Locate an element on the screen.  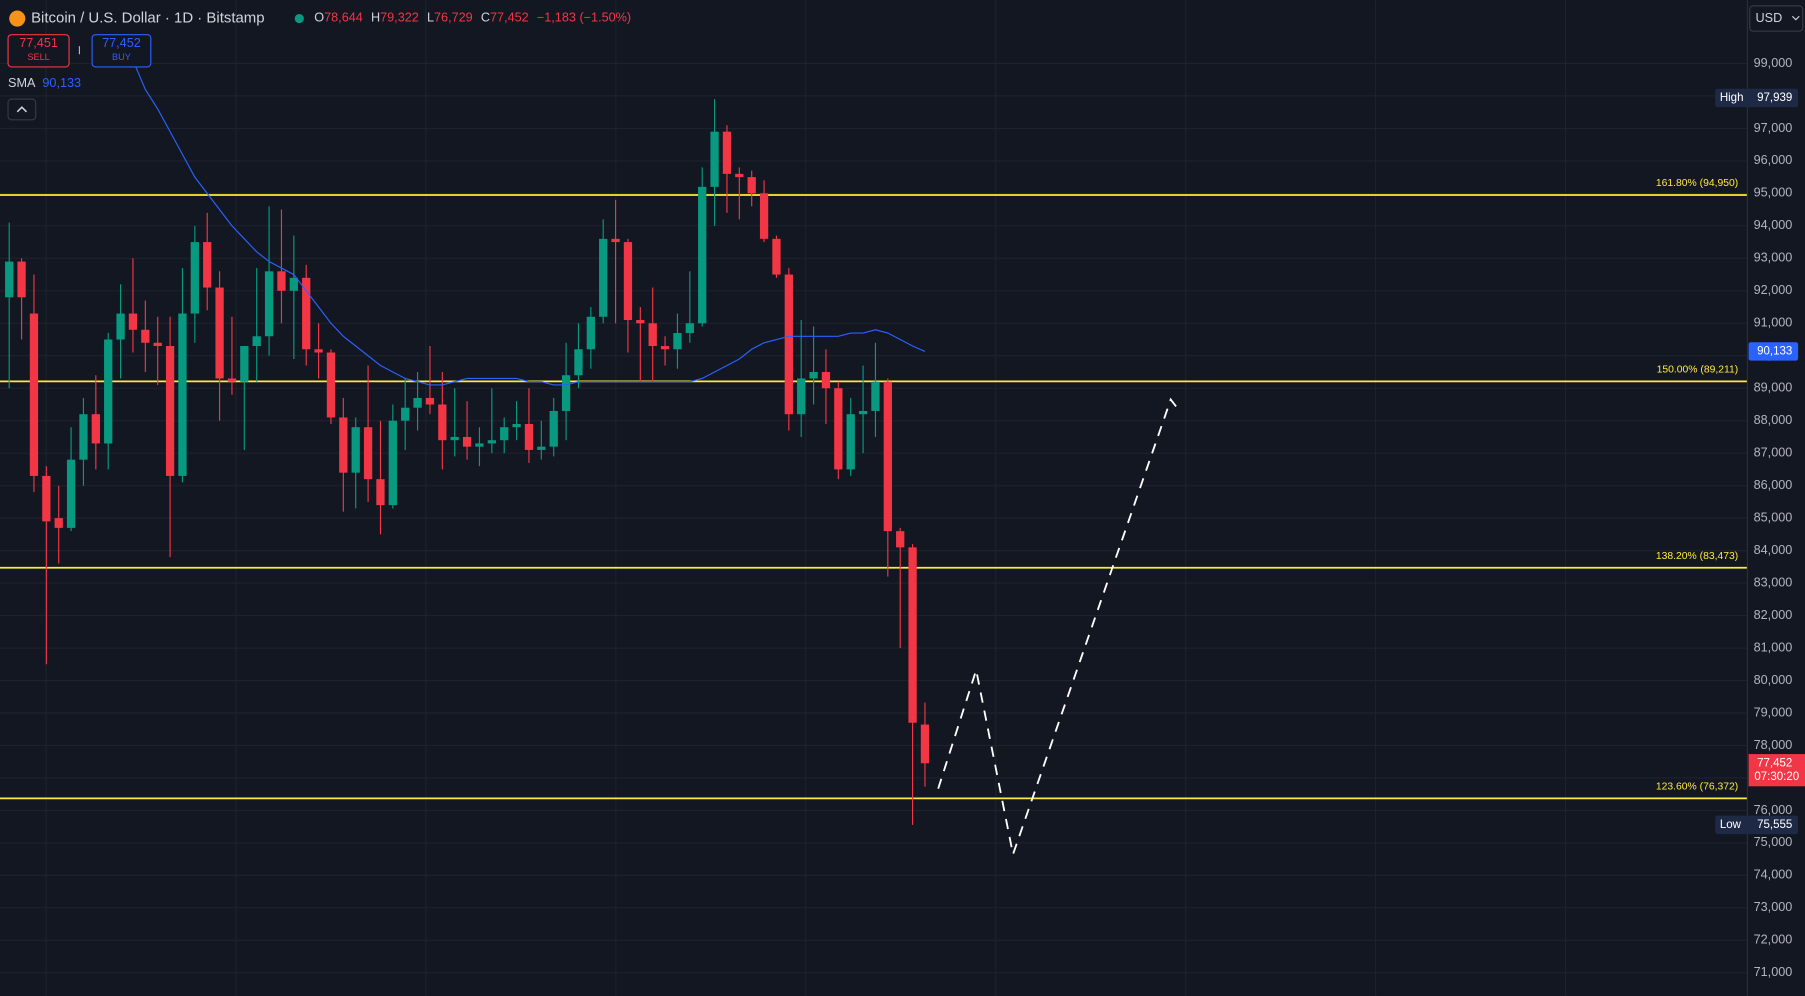
sell-box is located at coordinates (38, 51).